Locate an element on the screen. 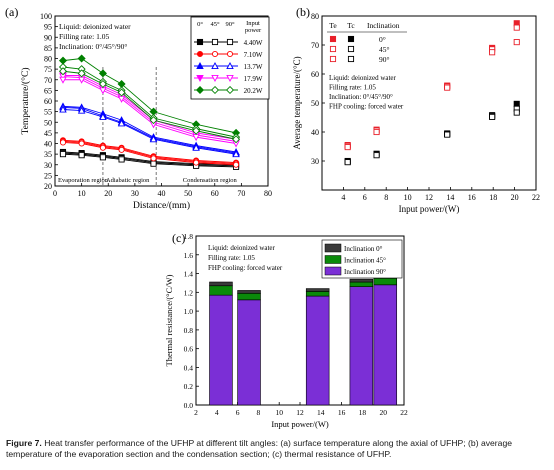 The image size is (554, 470). y-tick-label: 35 is located at coordinates (48, 154).